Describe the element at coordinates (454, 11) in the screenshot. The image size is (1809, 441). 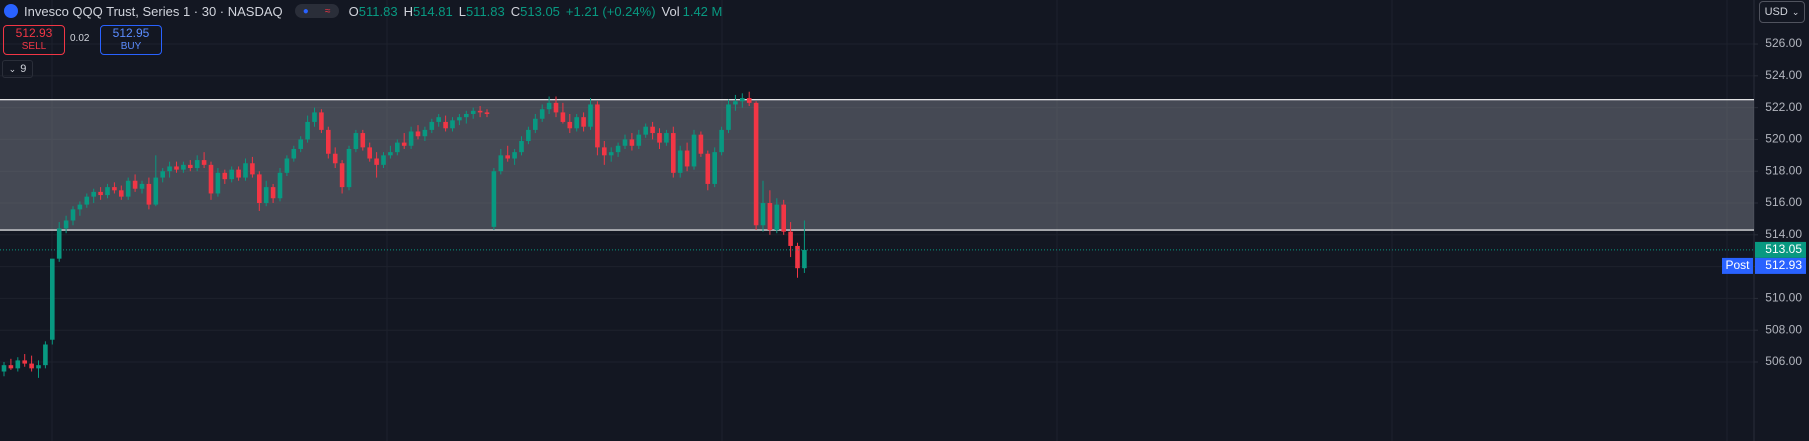
I see `ohlc: O511.83 H514.81 L511.83 C513.05` at that location.